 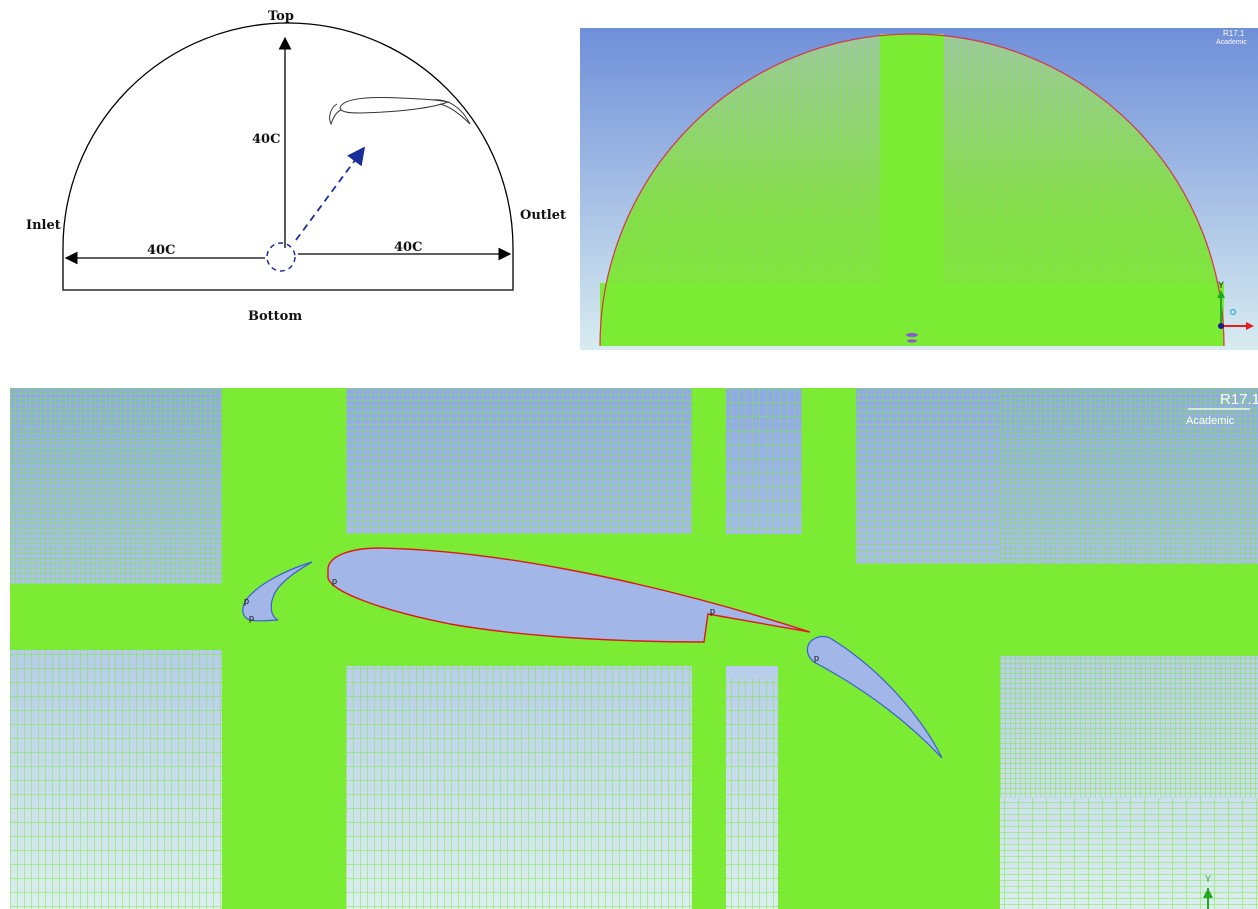 What do you see at coordinates (277, 591) in the screenshot?
I see `slat-element` at bounding box center [277, 591].